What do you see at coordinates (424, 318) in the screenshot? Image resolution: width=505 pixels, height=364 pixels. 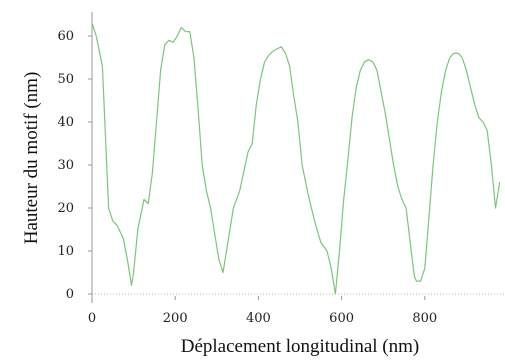 I see `x-tick-label: 800` at bounding box center [424, 318].